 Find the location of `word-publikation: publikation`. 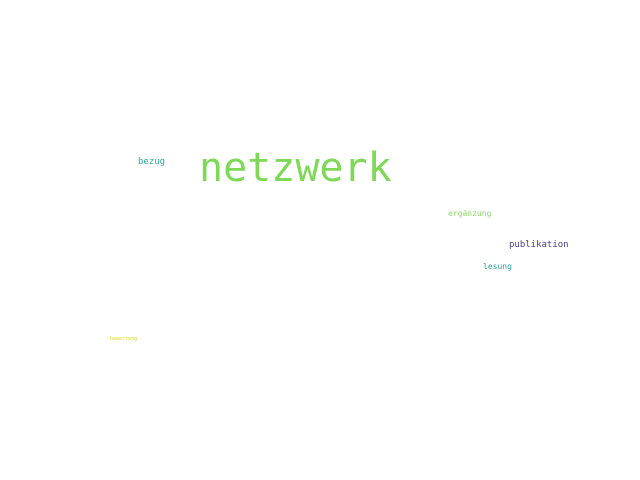

word-publikation: publikation is located at coordinates (539, 245).